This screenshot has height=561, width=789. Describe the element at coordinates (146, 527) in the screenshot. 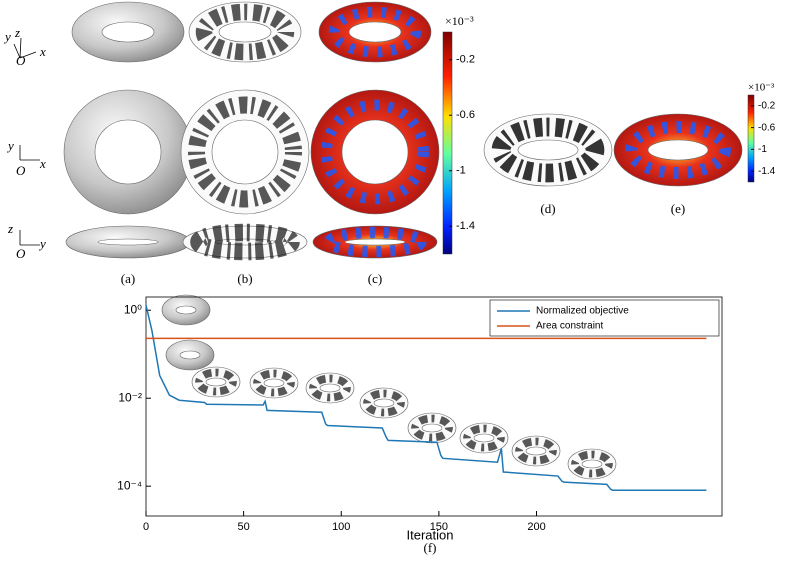

I see `x-tick-label: 0` at that location.